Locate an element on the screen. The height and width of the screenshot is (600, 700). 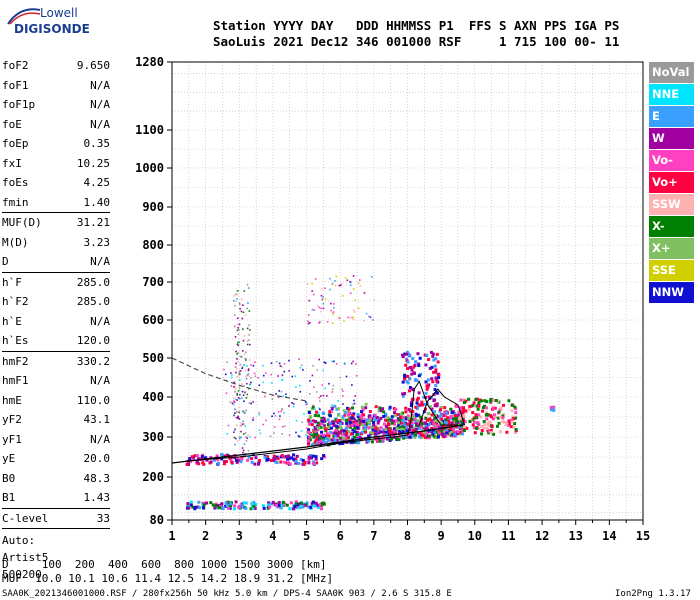
param-name: hmF1 is located at coordinates (15, 380).